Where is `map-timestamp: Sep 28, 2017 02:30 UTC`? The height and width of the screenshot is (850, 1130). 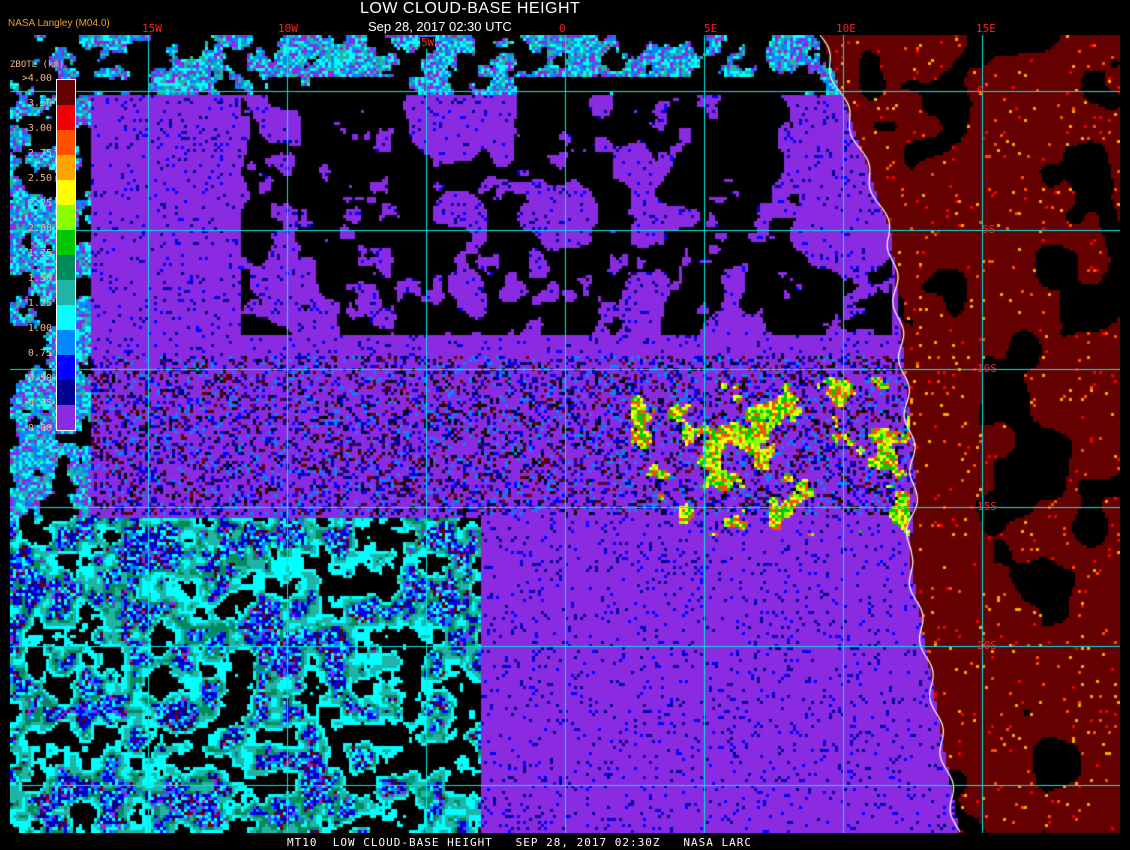 map-timestamp: Sep 28, 2017 02:30 UTC is located at coordinates (440, 26).